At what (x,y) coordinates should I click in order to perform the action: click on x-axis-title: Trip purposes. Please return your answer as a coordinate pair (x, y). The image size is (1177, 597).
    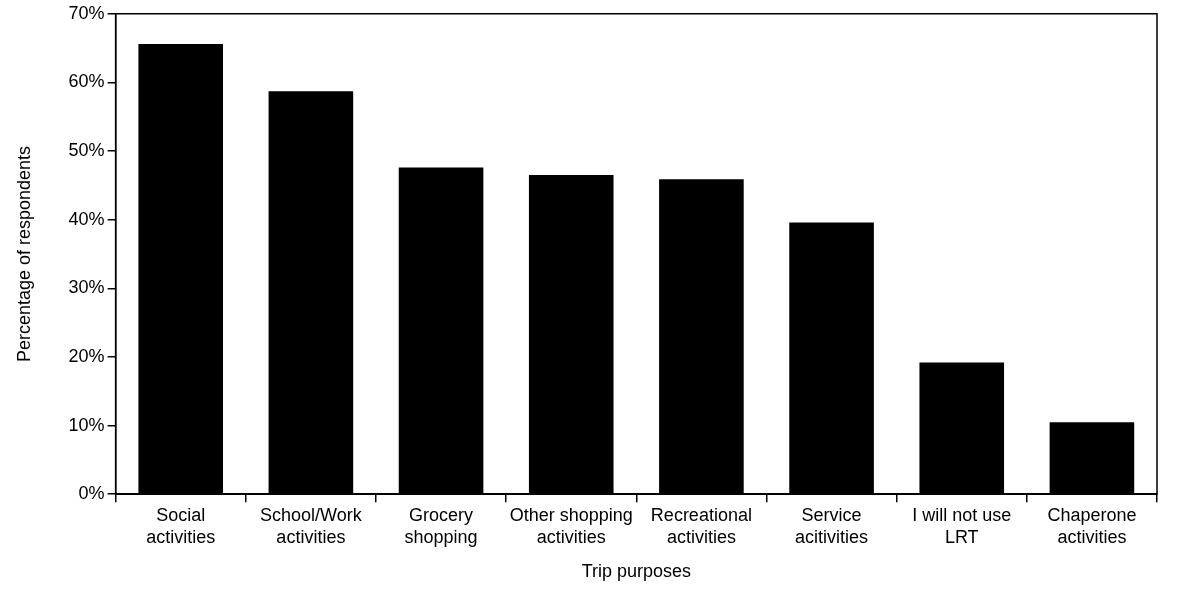
    Looking at the image, I should click on (636, 571).